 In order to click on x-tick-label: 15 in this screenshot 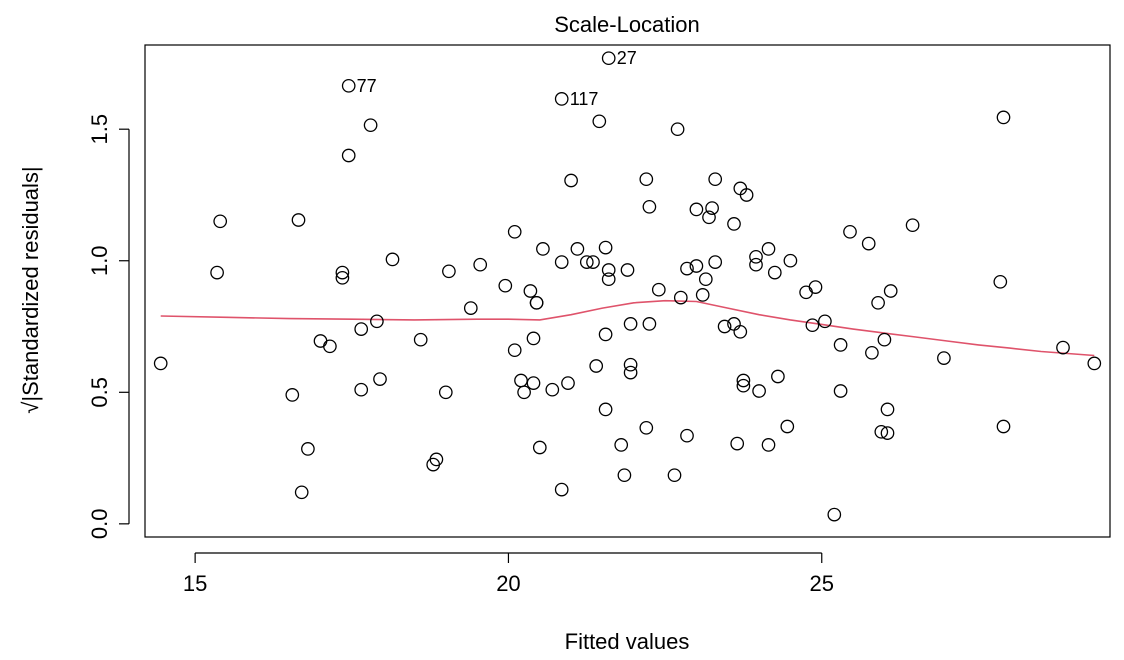, I will do `click(195, 583)`.